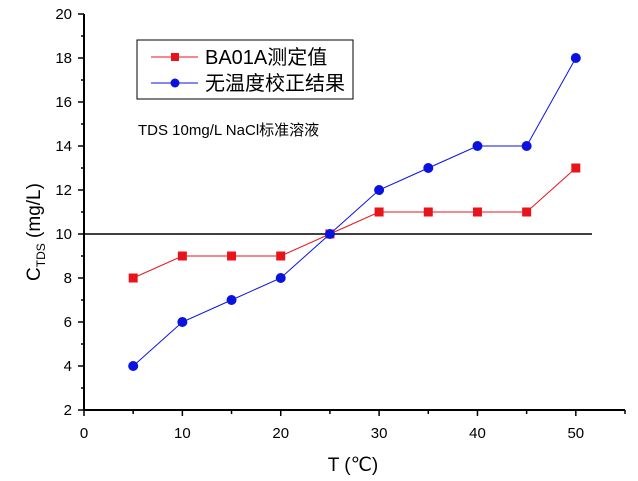 Image resolution: width=638 pixels, height=481 pixels. I want to click on annotation: TDS 10mg/L NaCl标准溶液, so click(228, 130).